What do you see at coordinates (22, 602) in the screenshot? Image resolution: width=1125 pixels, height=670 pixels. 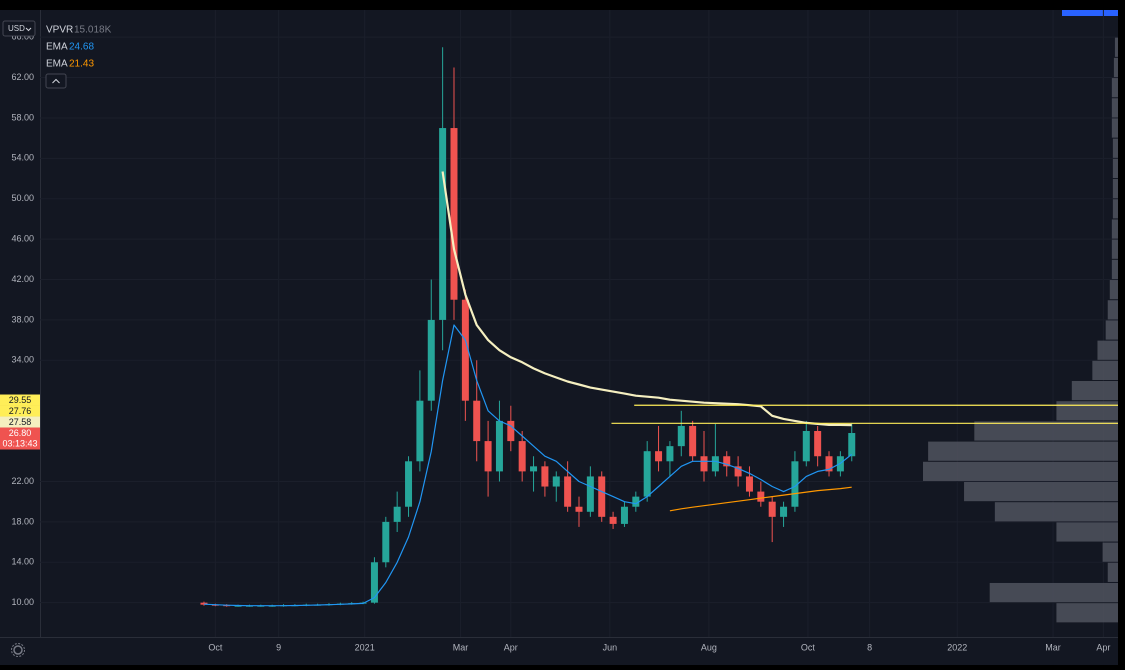 I see `y-tick-label: 10.00` at bounding box center [22, 602].